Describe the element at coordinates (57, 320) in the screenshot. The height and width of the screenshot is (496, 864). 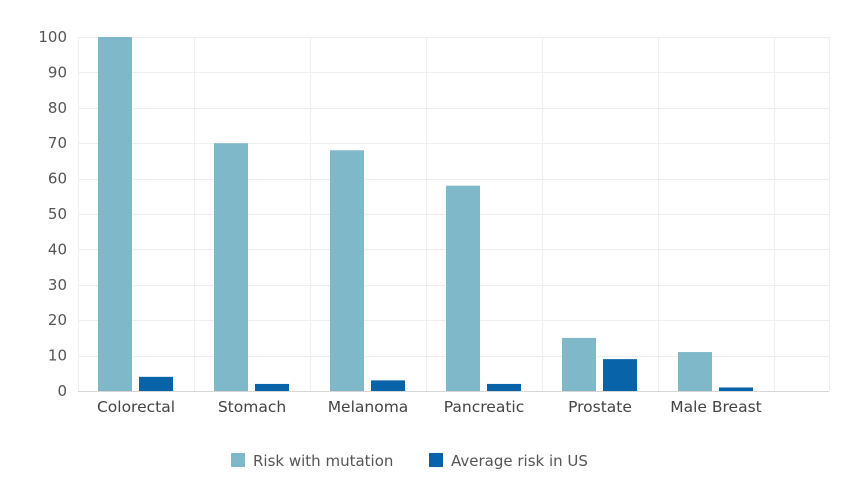
I see `y-tick-label: 20` at that location.